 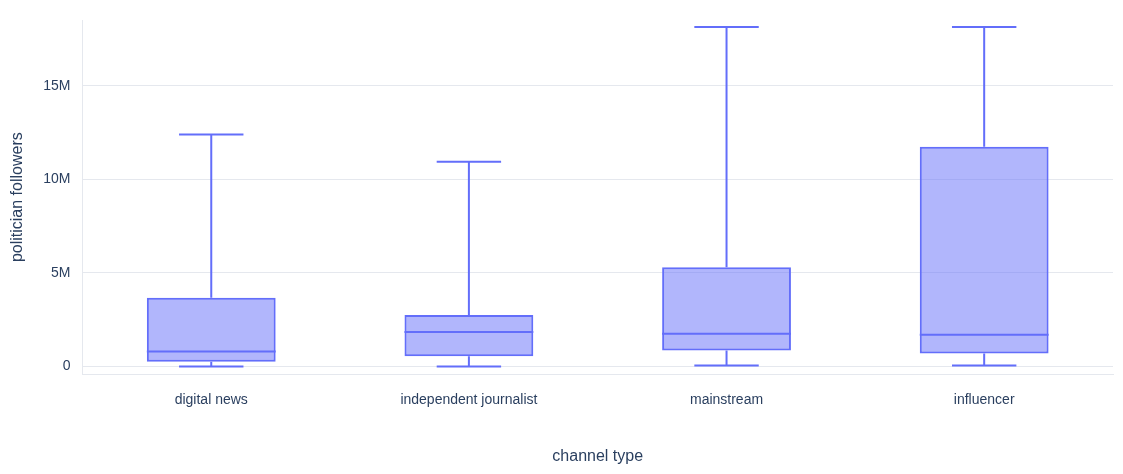 I want to click on x-tick-label: independent journalist, so click(x=469, y=399).